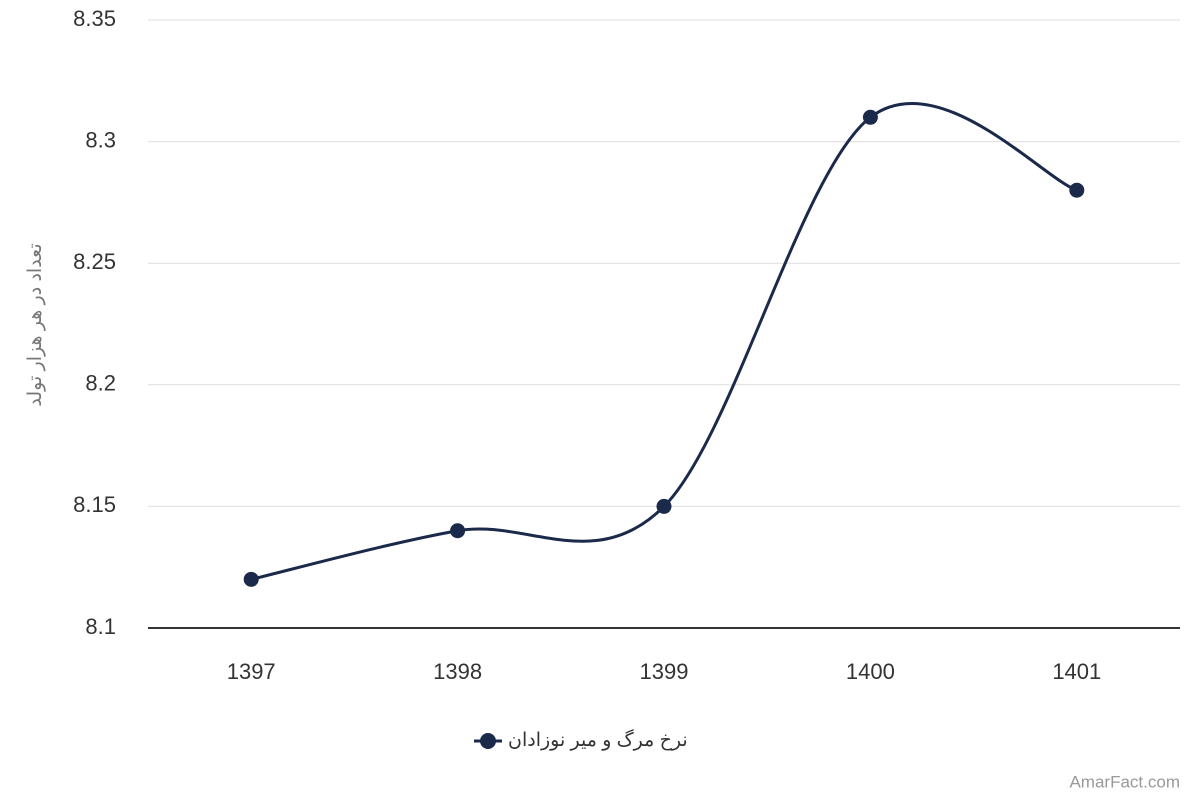 This screenshot has height=800, width=1200. What do you see at coordinates (100, 626) in the screenshot?
I see `y-tick-label: 8.1` at bounding box center [100, 626].